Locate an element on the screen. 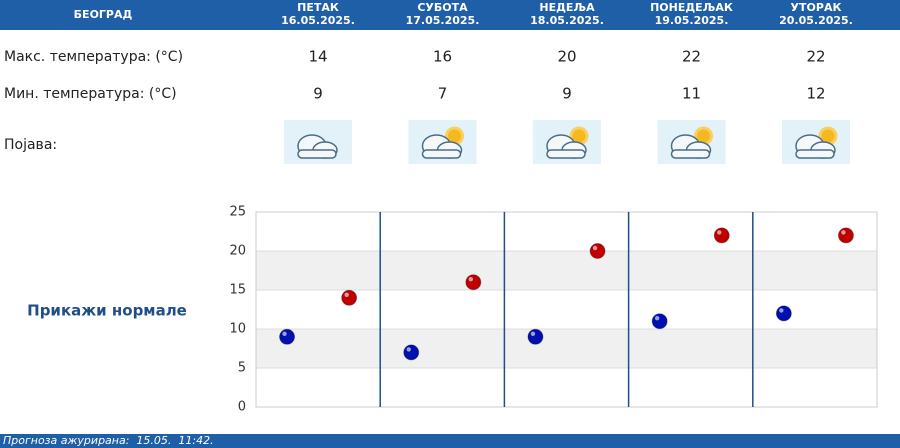  phenomenon-label: Појава: is located at coordinates (30, 145).